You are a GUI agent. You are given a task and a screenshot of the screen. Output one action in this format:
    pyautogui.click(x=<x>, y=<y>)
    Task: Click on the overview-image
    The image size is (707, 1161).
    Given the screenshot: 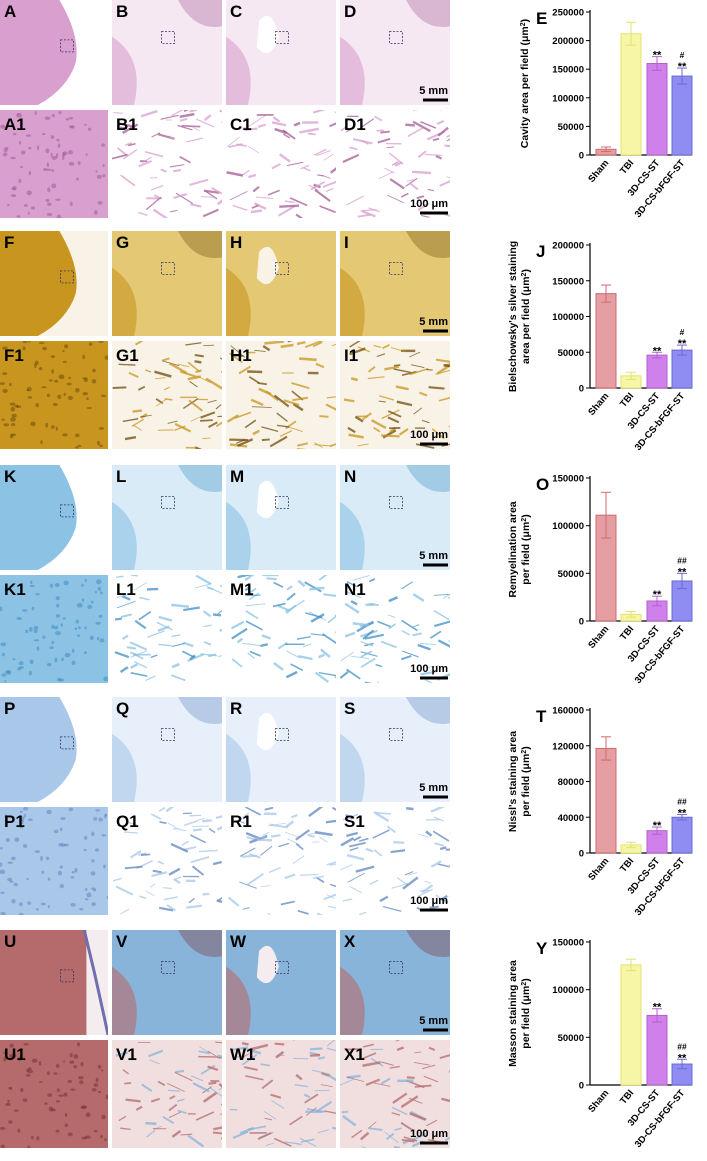 What is the action you would take?
    pyautogui.click(x=167, y=283)
    